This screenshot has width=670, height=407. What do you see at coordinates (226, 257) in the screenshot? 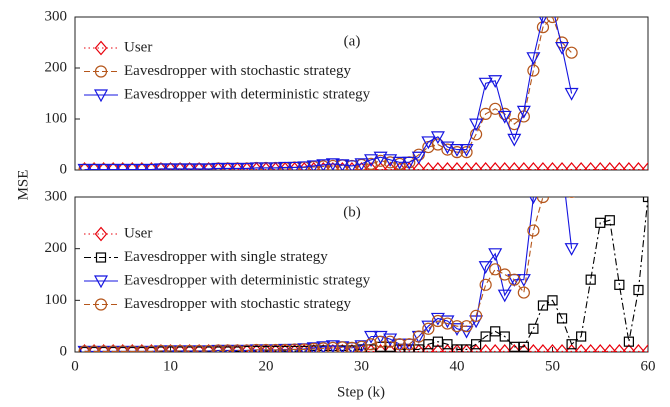
I see `legend-label: Eavesdropper with single strategy` at bounding box center [226, 257].